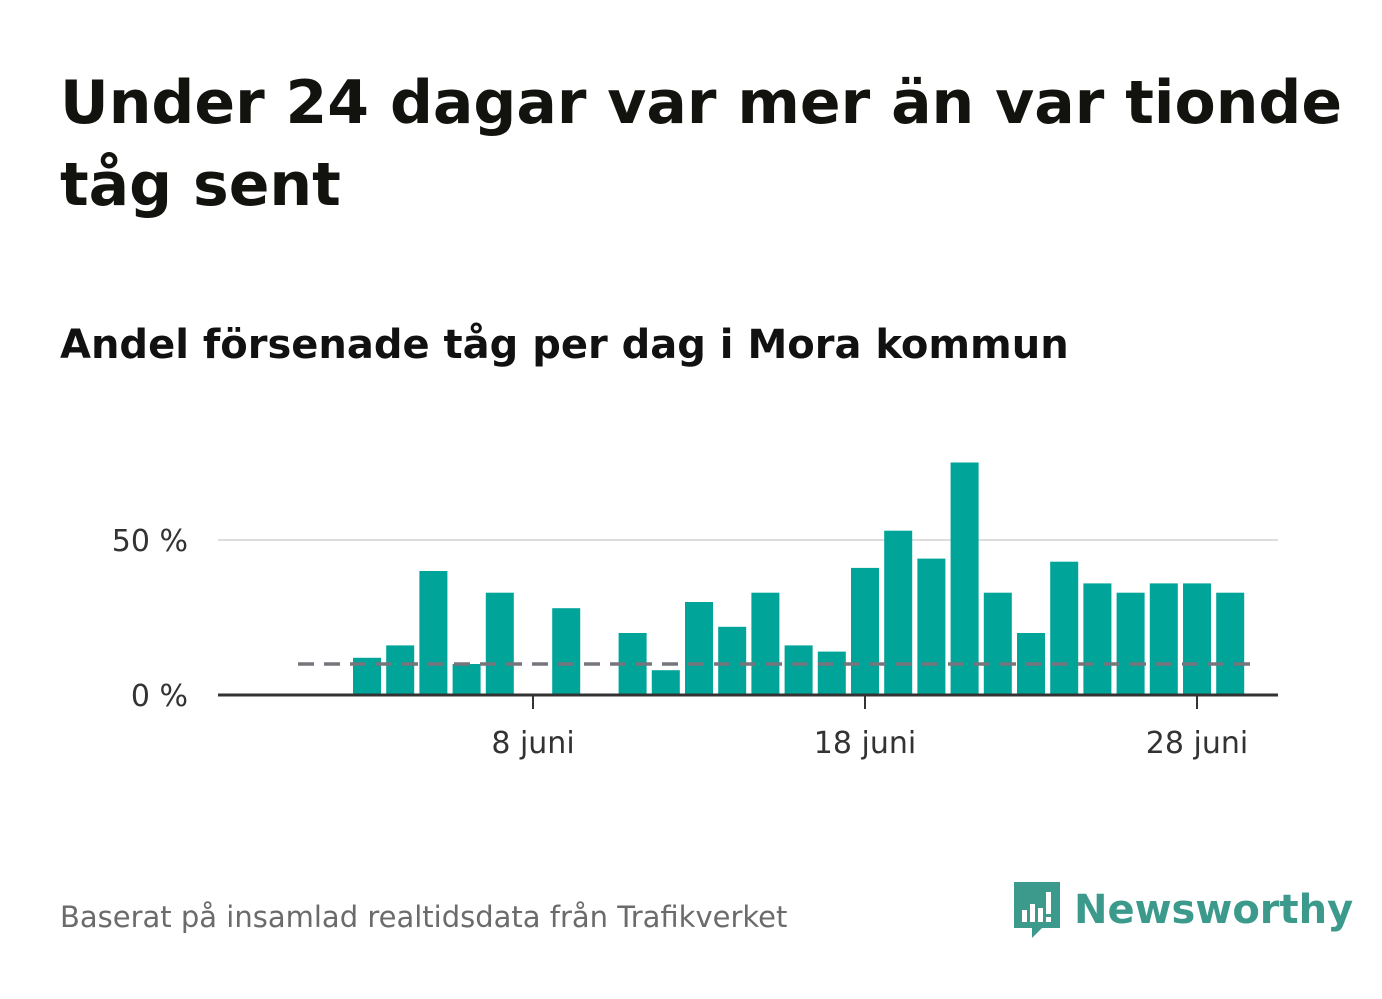  I want to click on brand-name: Newsworthy, so click(1214, 910).